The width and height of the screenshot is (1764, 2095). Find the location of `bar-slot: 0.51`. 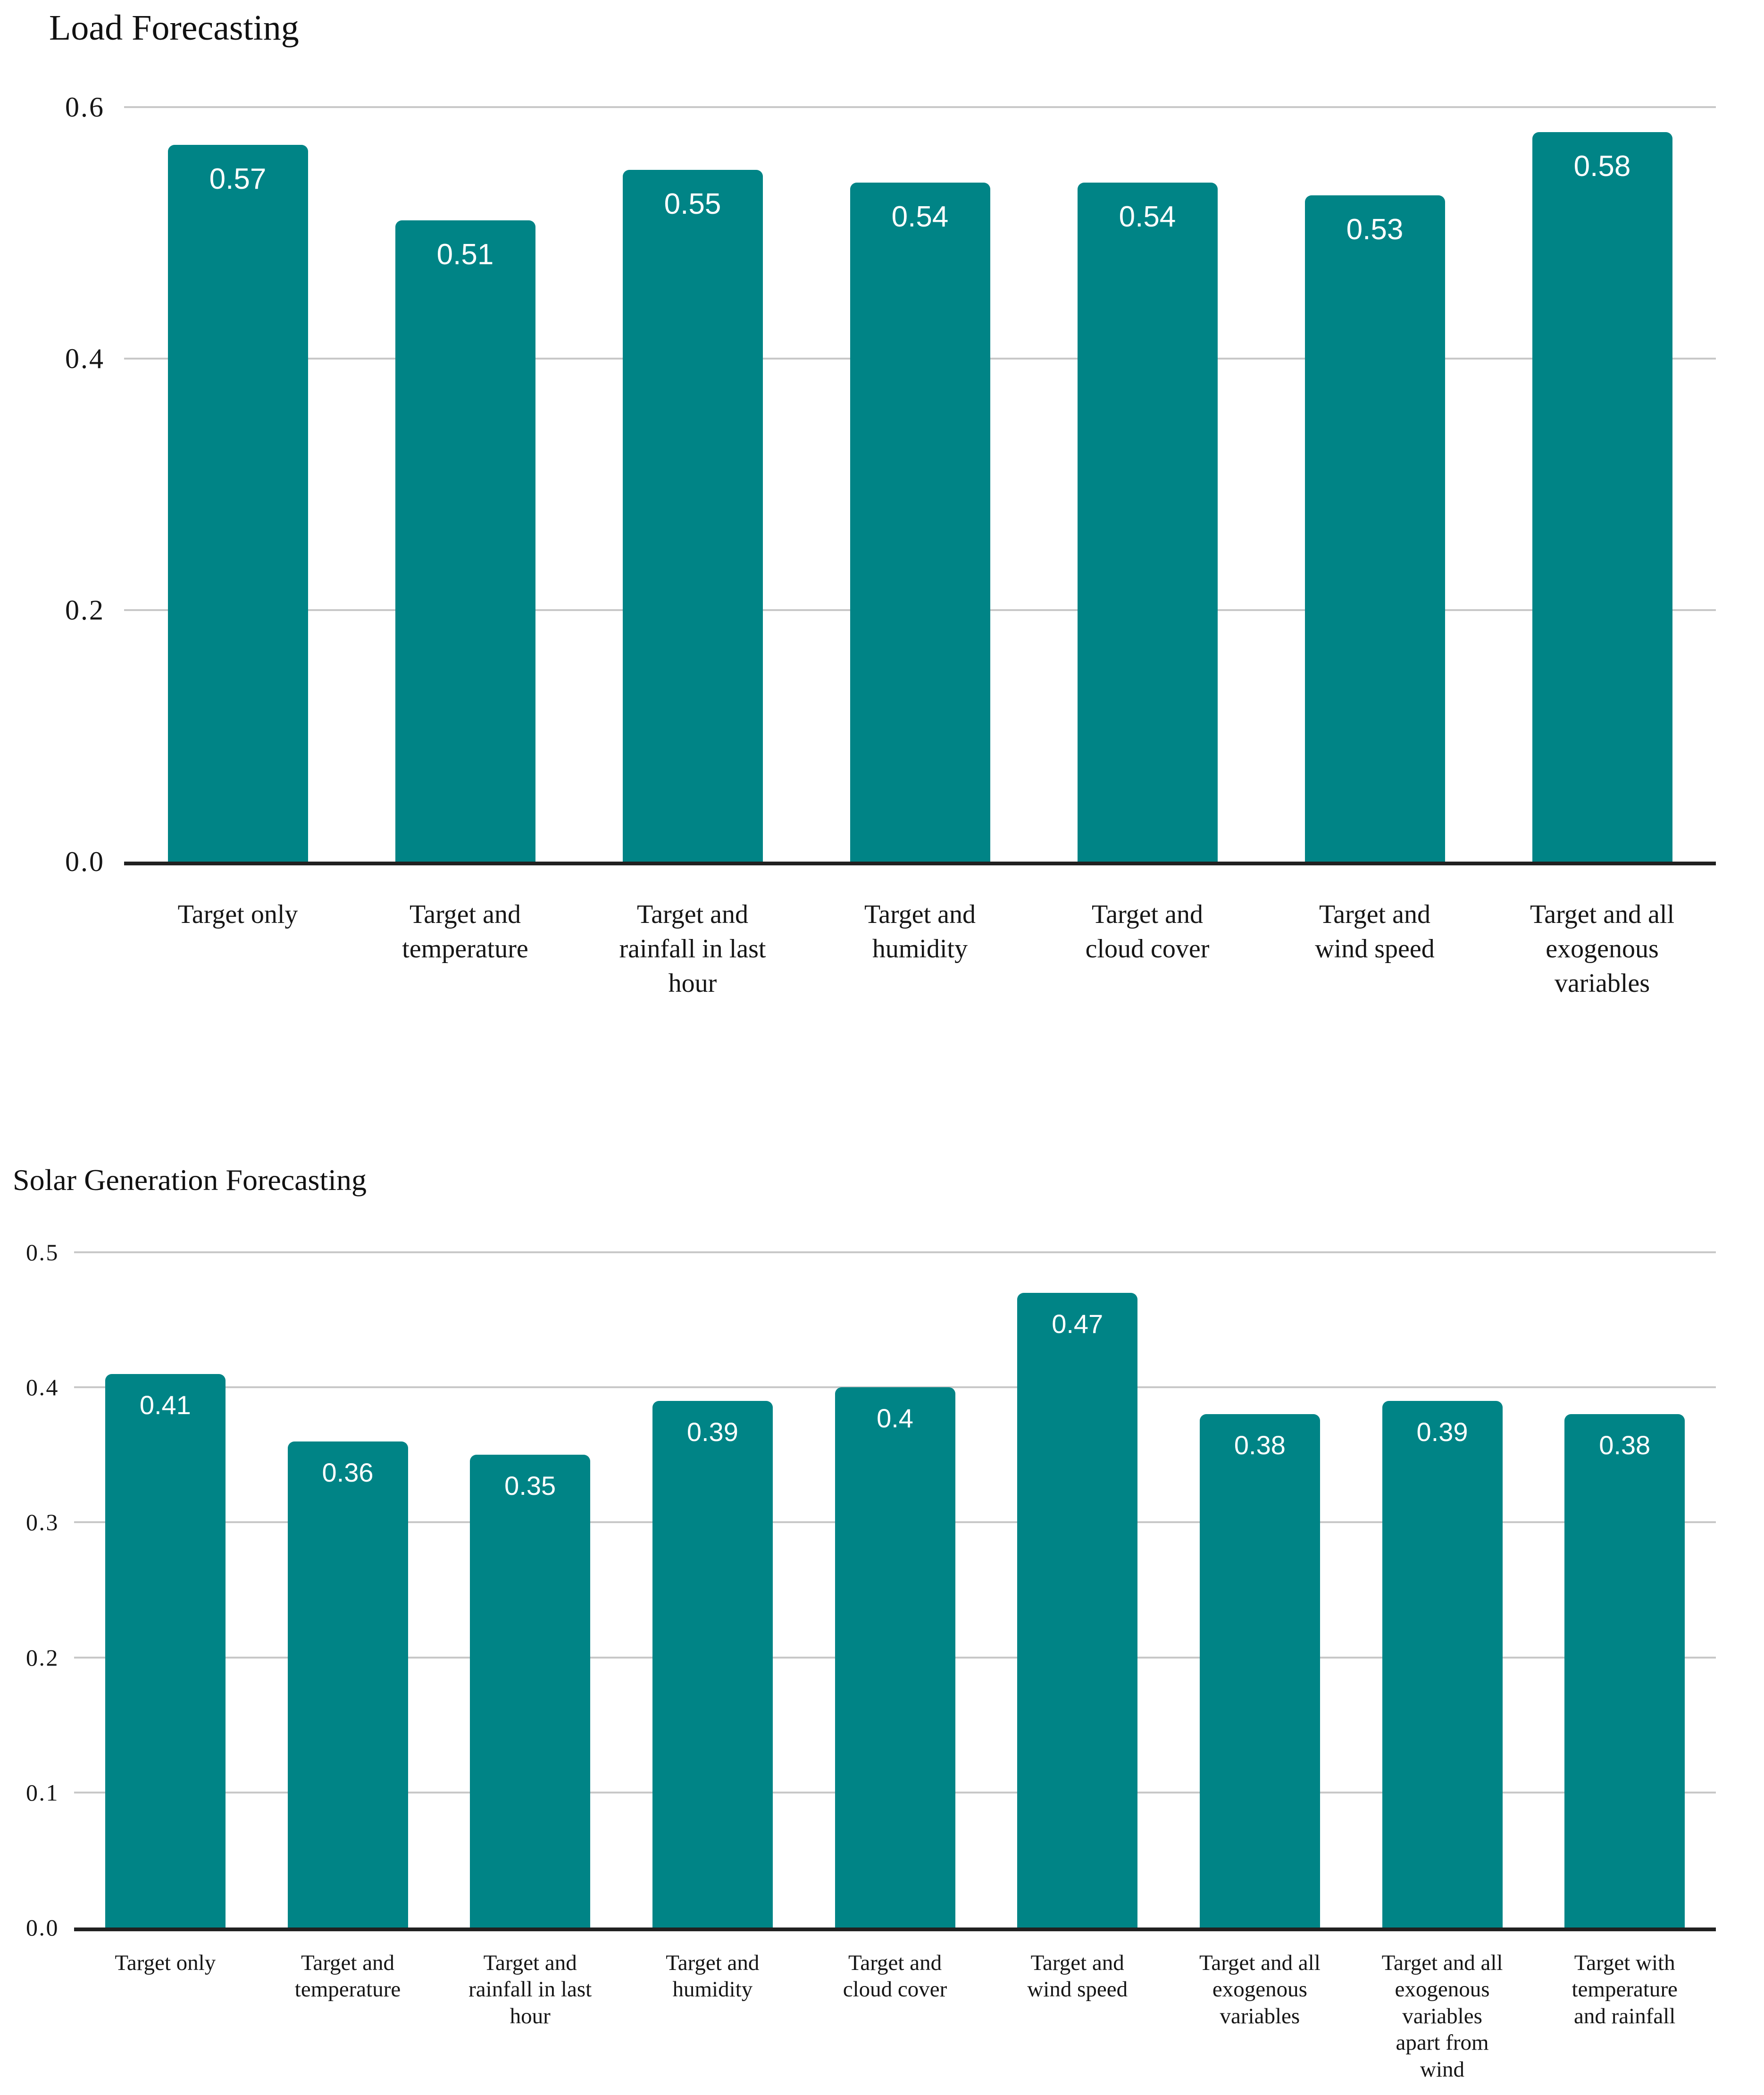

bar-slot: 0.51 is located at coordinates (465, 484).